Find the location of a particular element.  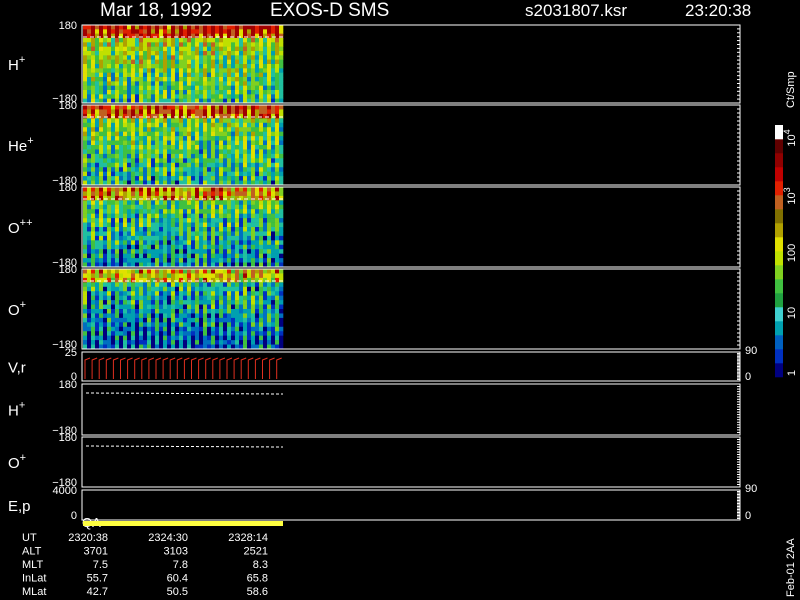

colorbar-tick-label: 100 is located at coordinates (792, 253).